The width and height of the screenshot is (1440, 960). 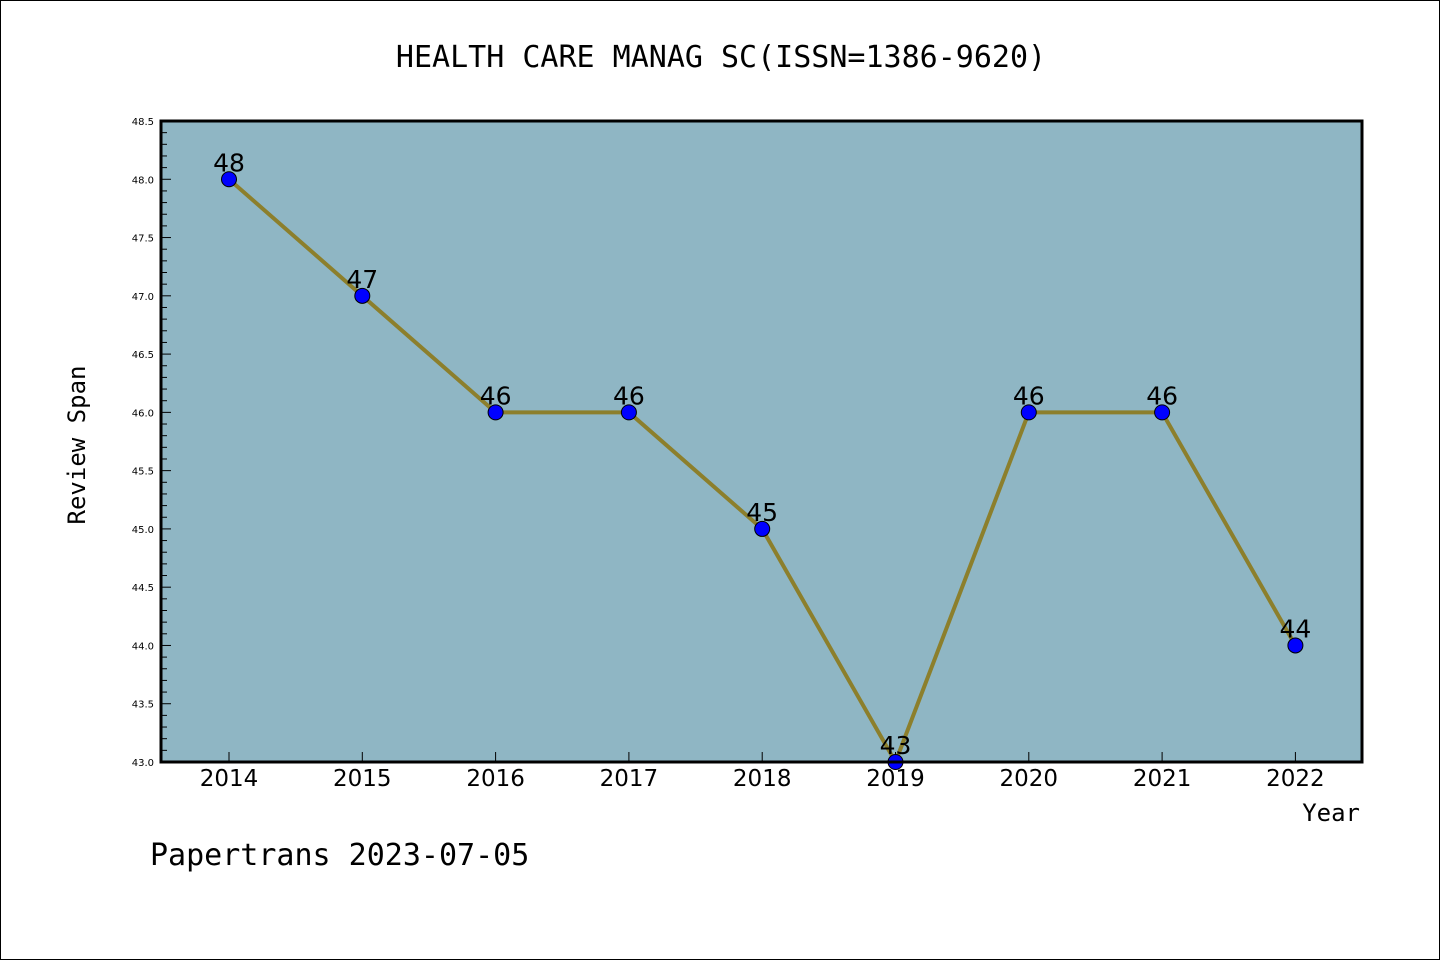 I want to click on x-tick-label: 2021, so click(x=1162, y=779).